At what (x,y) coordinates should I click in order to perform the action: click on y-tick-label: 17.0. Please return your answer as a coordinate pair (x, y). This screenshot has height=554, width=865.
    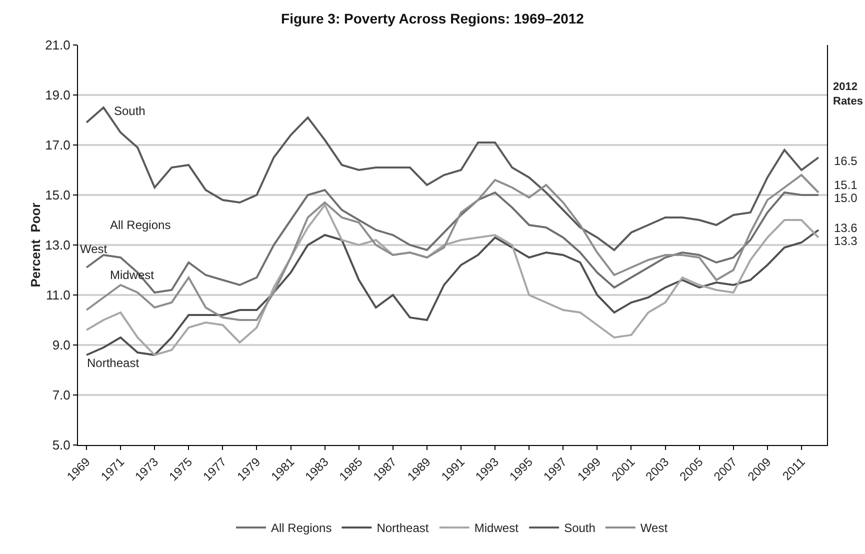
    Looking at the image, I should click on (57, 145).